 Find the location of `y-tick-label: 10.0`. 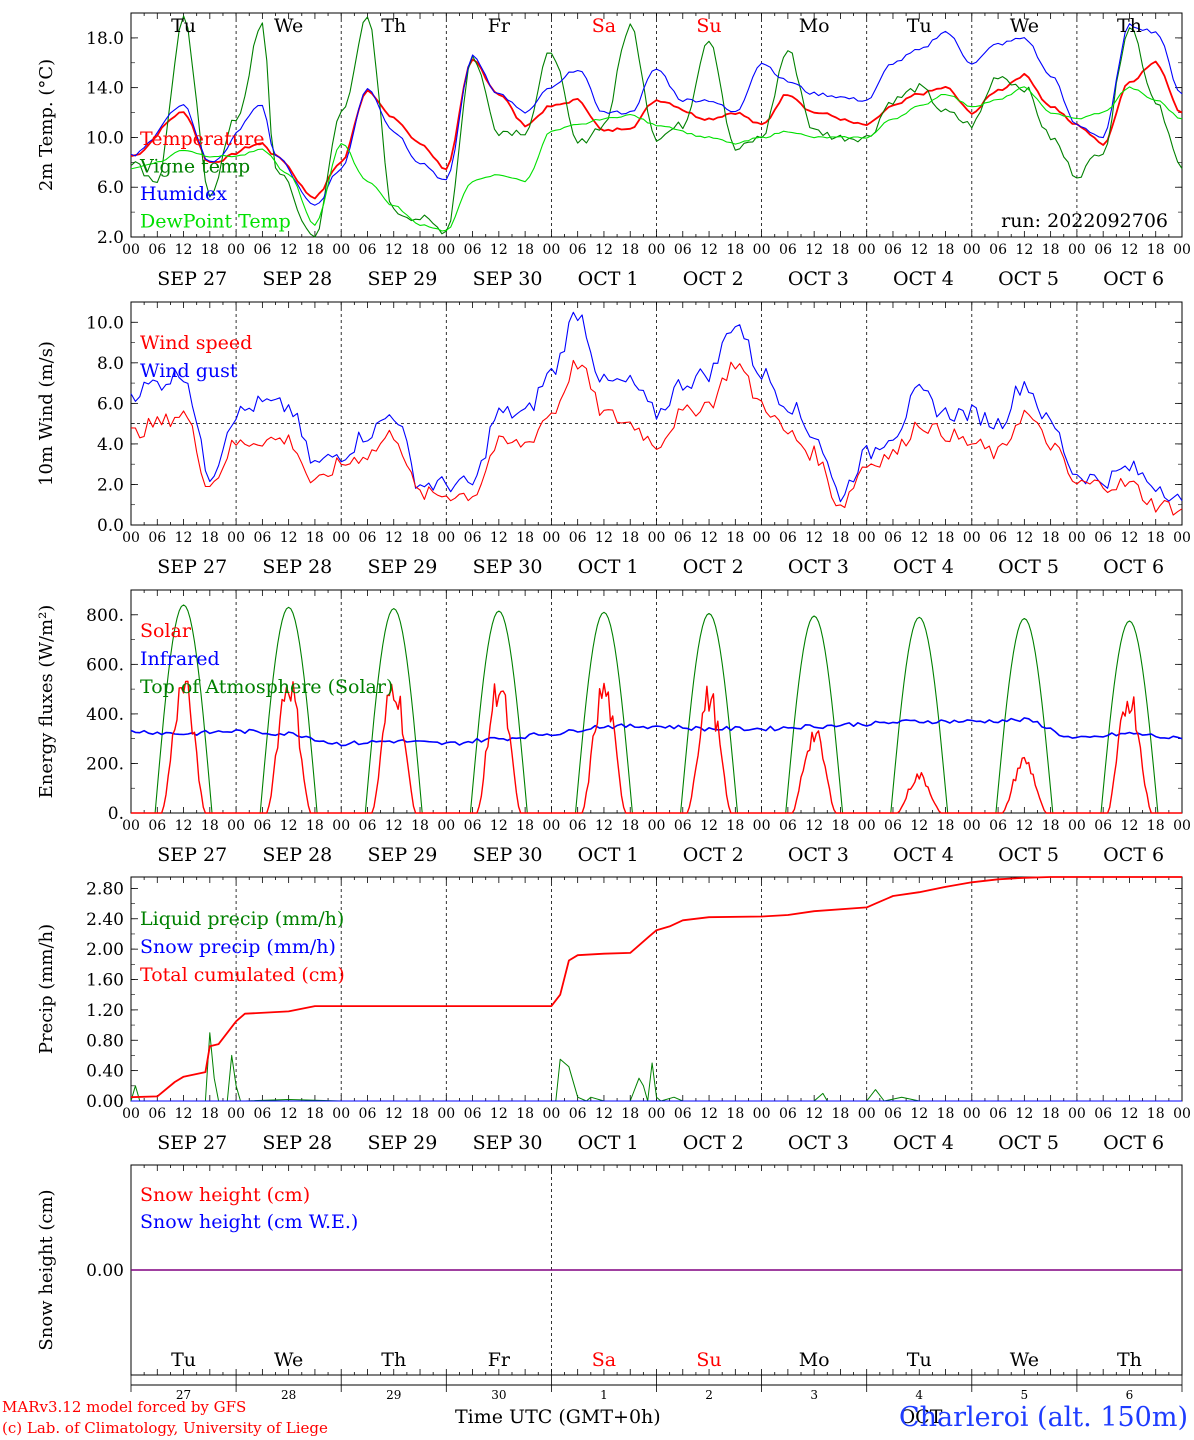

y-tick-label: 10.0 is located at coordinates (105, 138).